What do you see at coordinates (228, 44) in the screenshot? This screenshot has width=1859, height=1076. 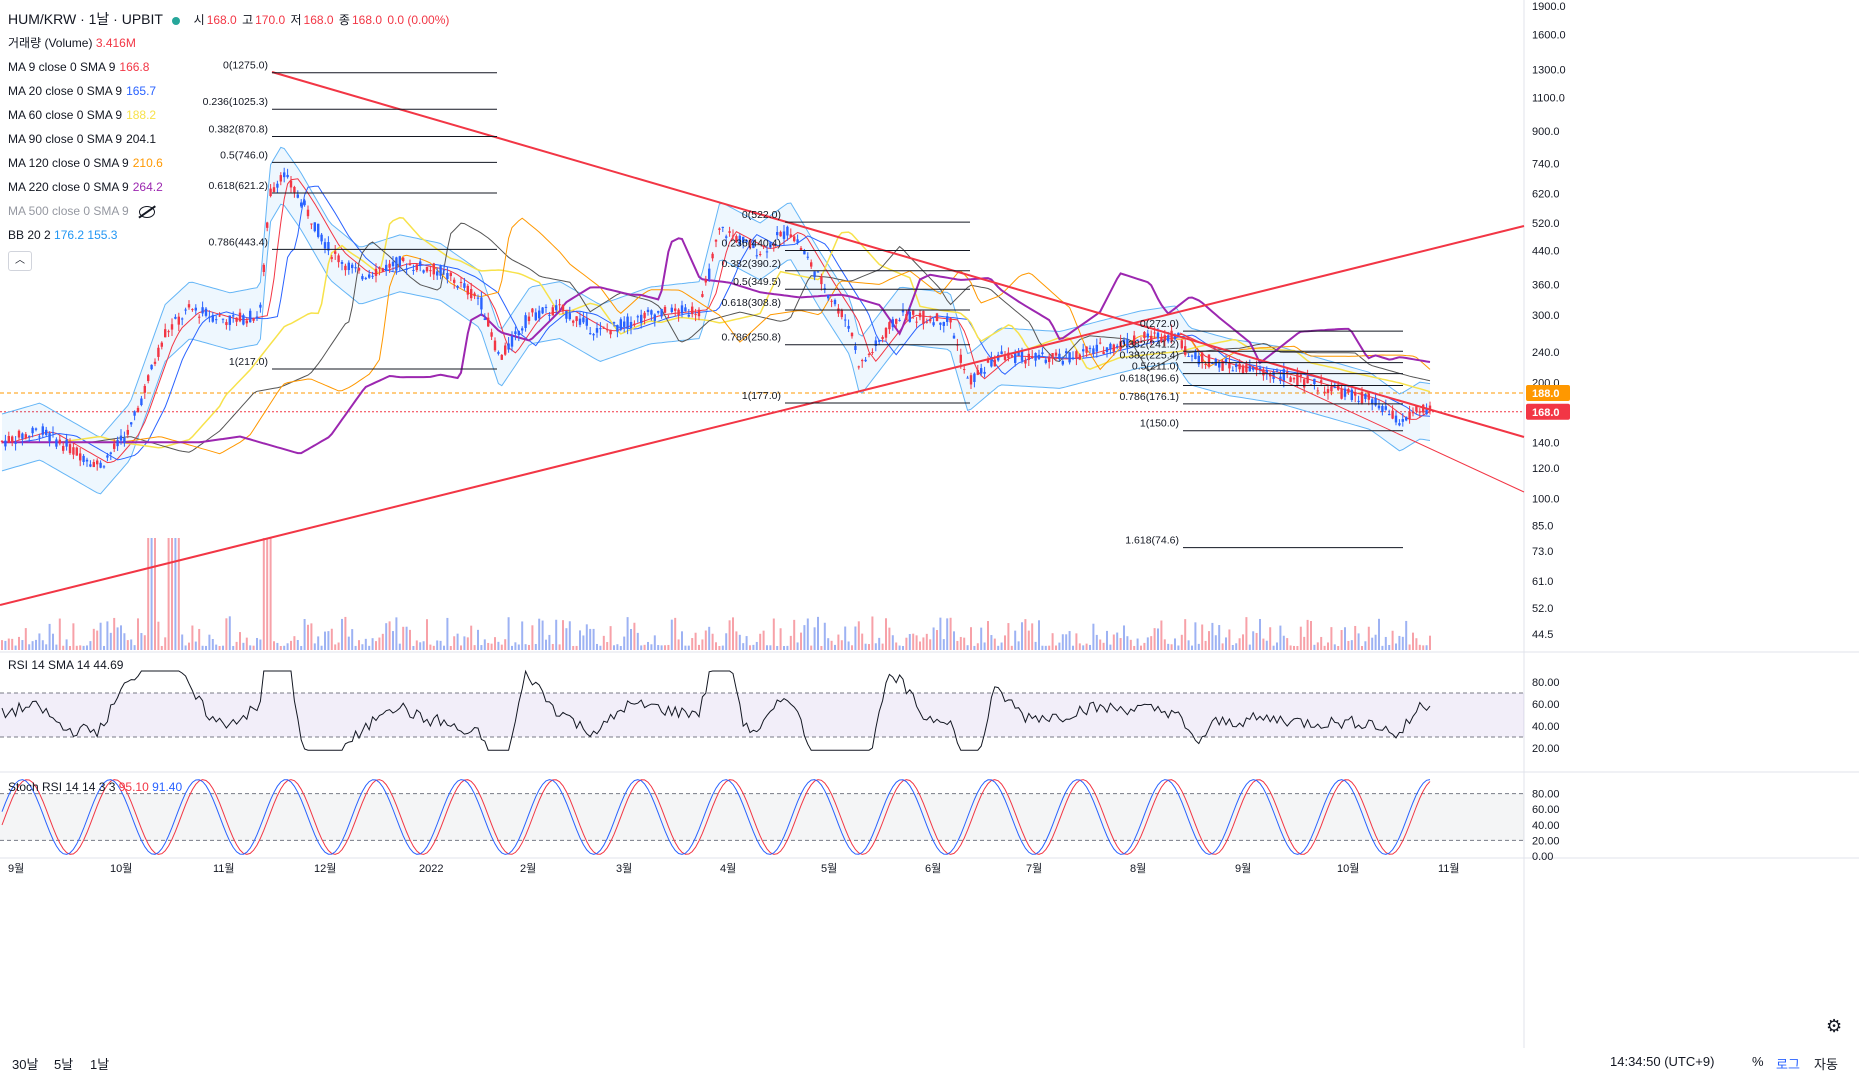 I see `volume-legend: 거래량 (Volume) 3.416M` at bounding box center [228, 44].